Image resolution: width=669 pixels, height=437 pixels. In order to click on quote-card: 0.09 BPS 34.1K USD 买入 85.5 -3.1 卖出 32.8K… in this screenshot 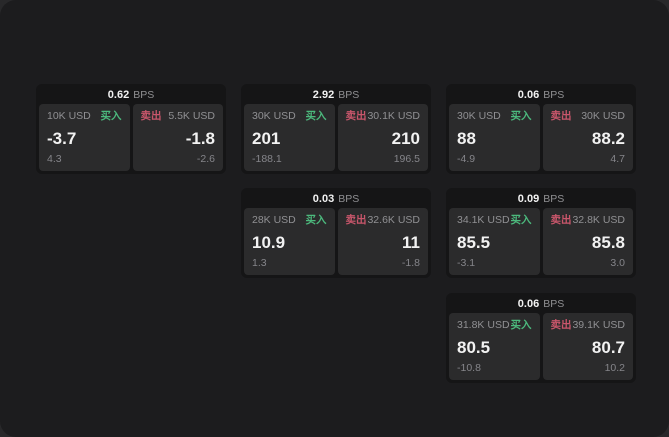, I will do `click(541, 233)`.